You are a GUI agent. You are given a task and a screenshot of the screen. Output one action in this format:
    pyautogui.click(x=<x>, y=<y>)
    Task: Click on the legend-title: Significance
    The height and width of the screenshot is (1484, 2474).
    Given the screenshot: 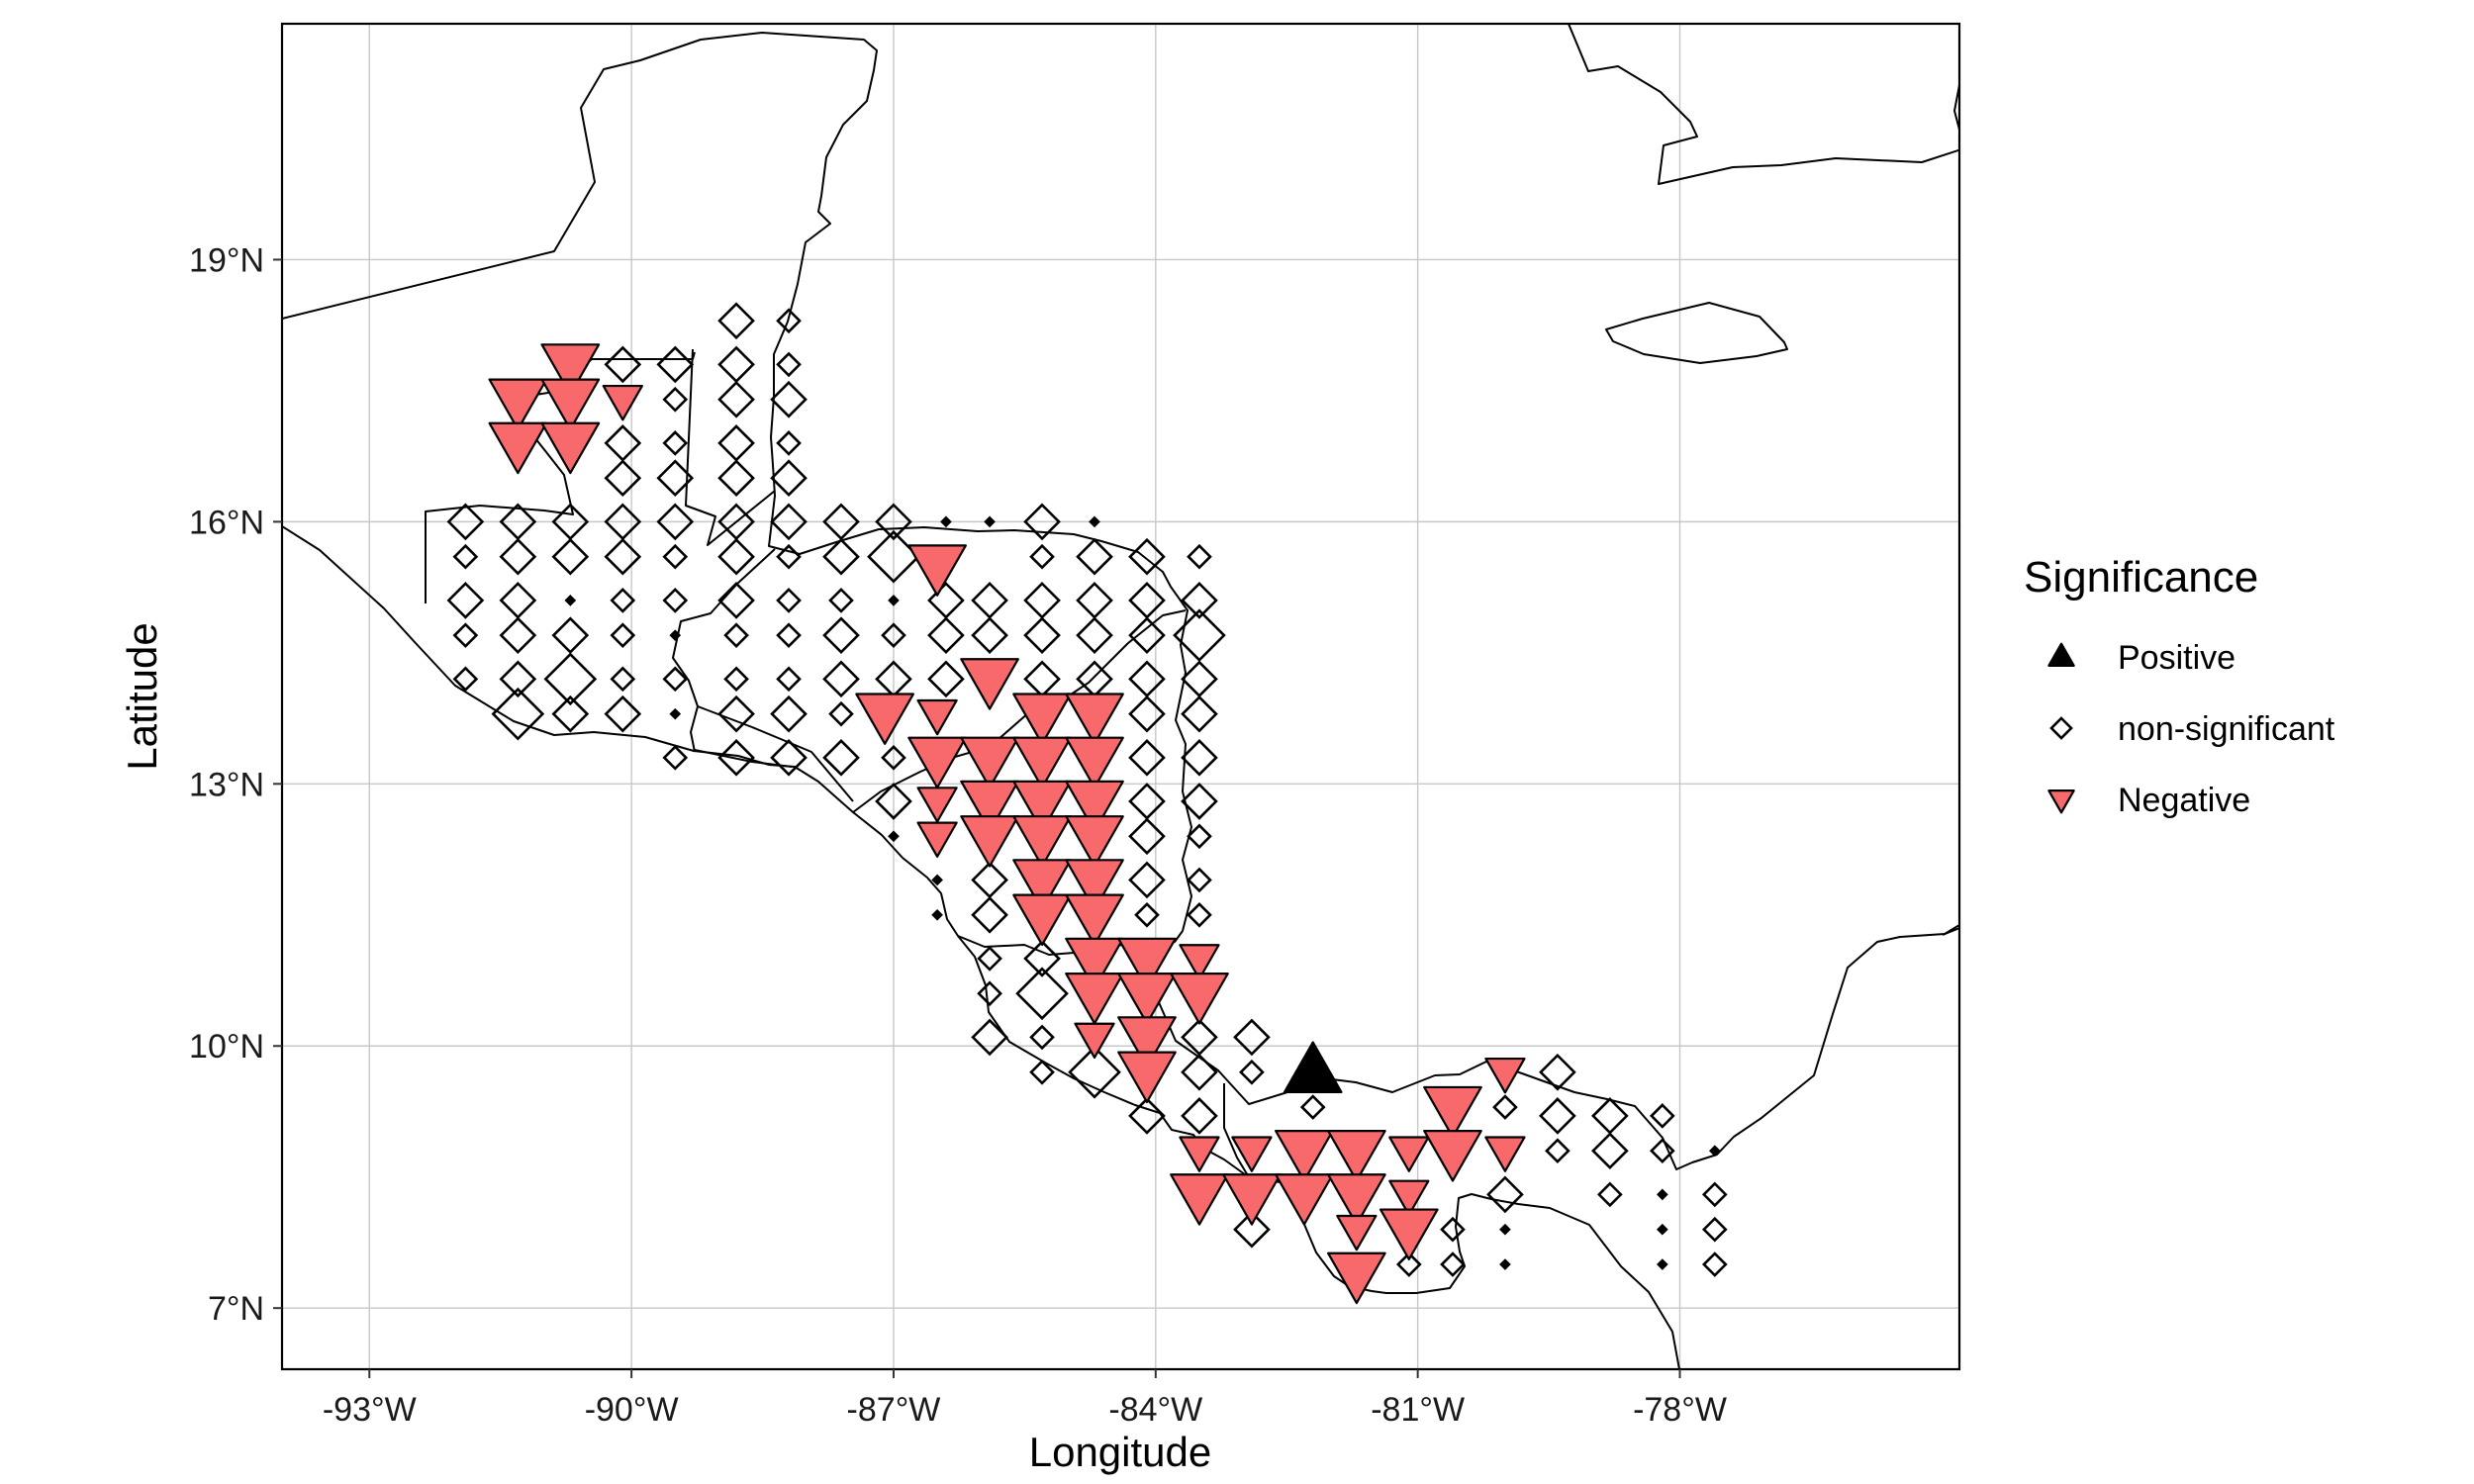 What is the action you would take?
    pyautogui.click(x=2141, y=577)
    